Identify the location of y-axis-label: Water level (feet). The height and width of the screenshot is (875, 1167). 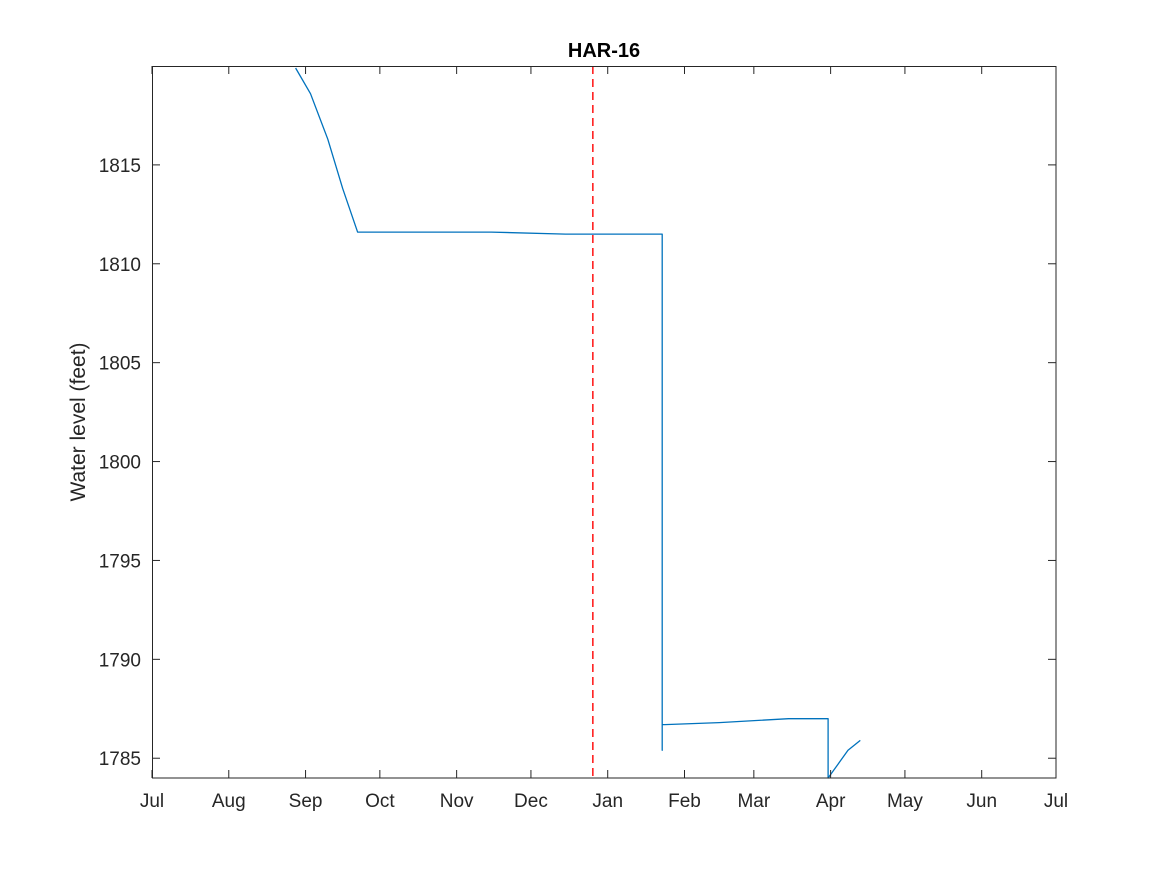
(78, 421).